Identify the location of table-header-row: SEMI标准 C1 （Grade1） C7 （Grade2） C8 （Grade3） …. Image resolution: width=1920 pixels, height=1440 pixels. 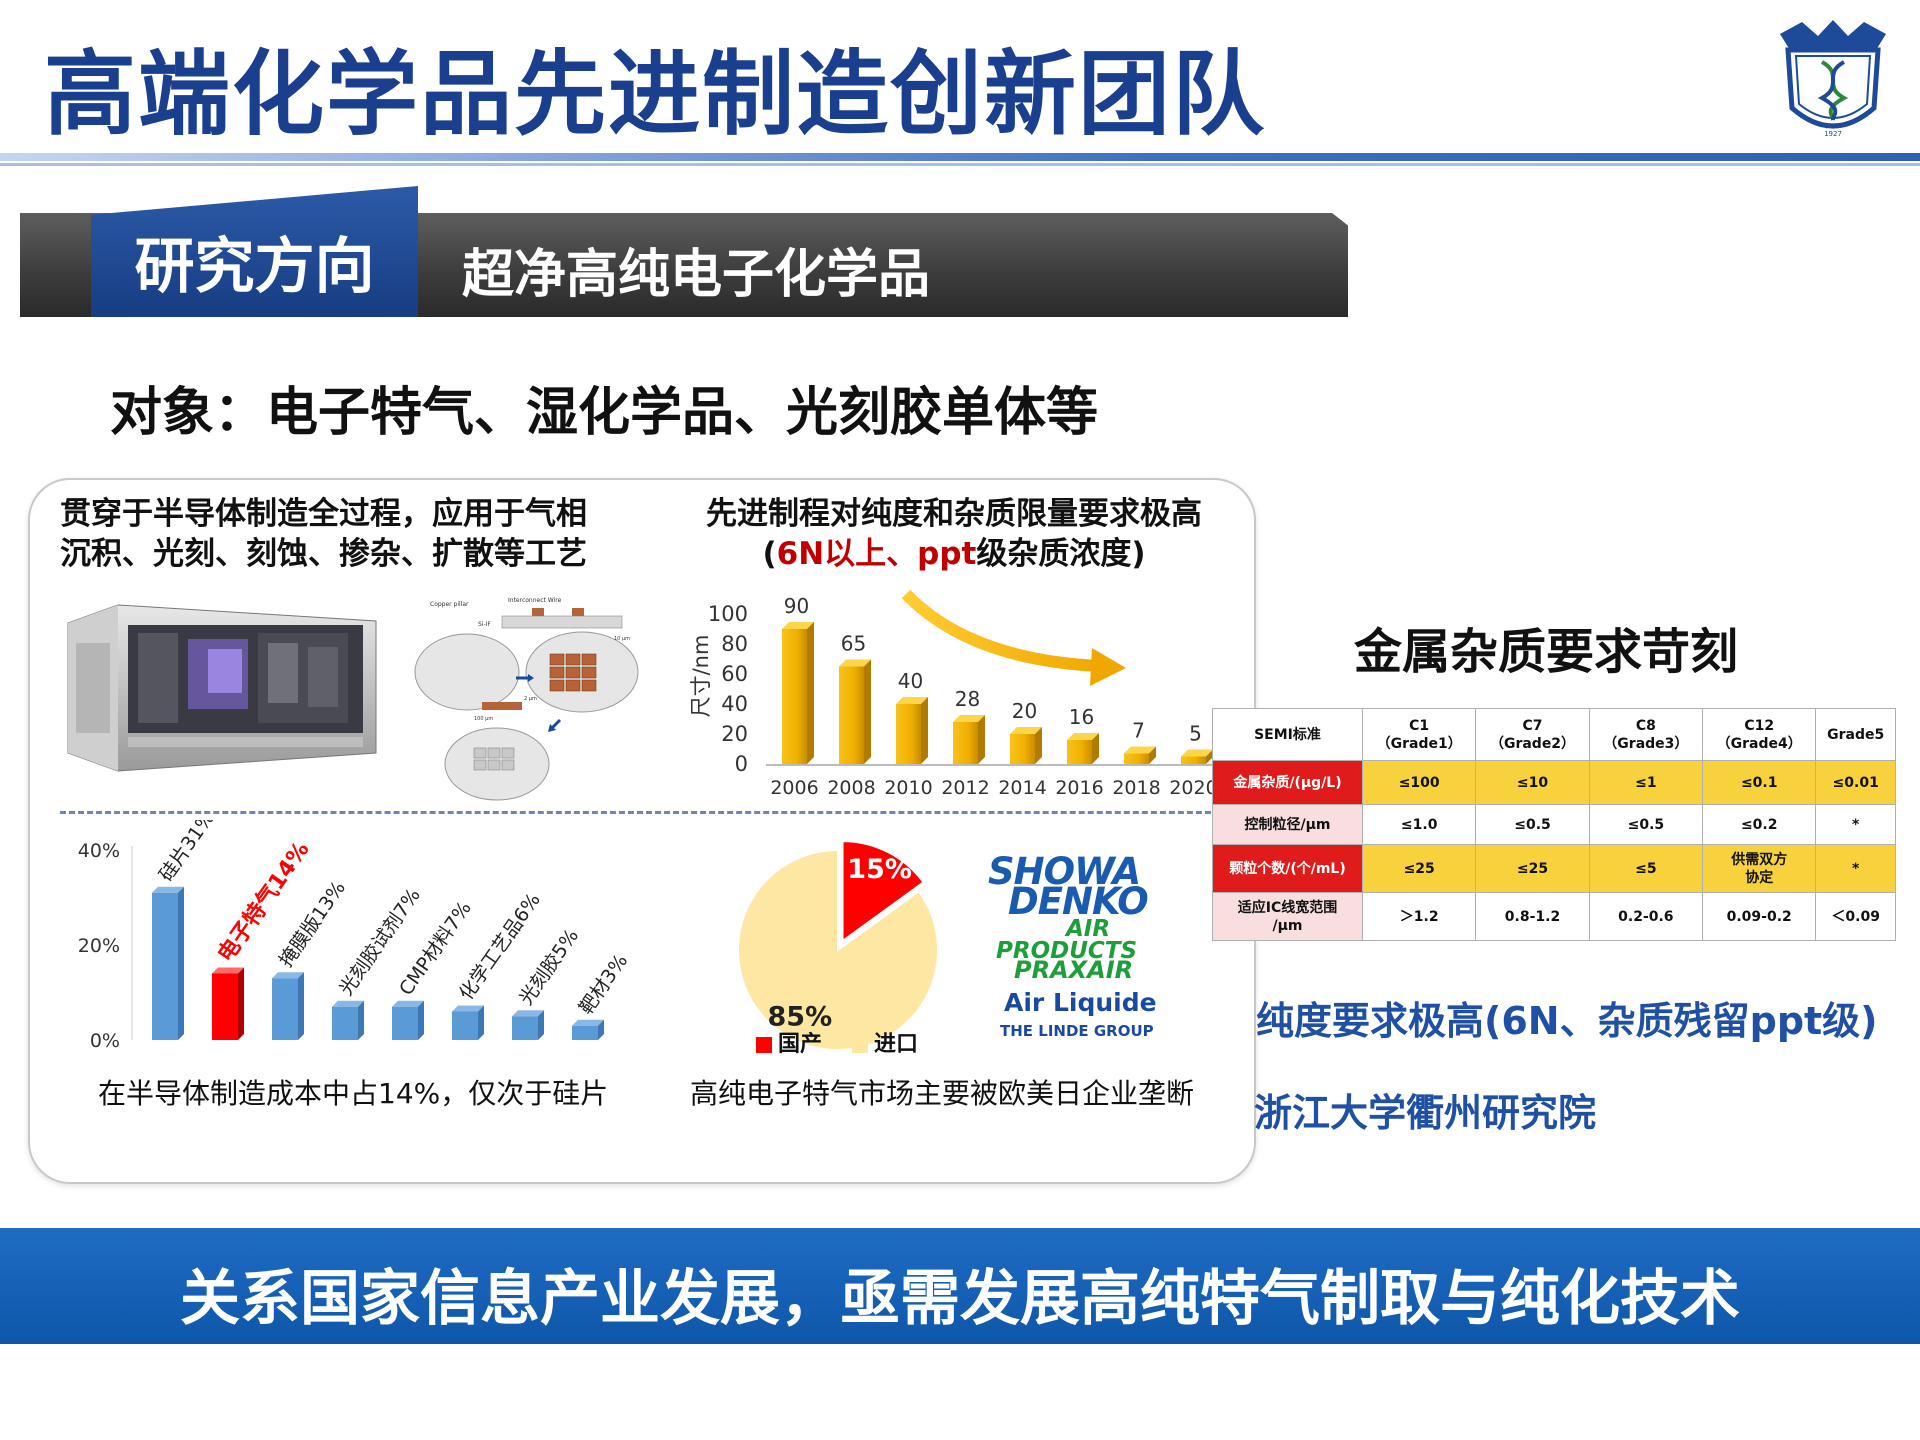
(1554, 734).